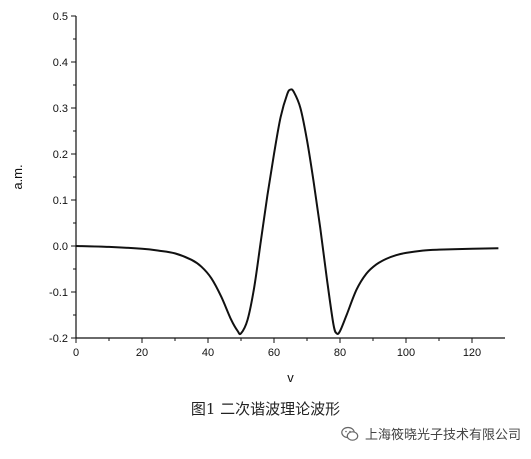 The image size is (531, 459). I want to click on x-tick-label: 80, so click(340, 353).